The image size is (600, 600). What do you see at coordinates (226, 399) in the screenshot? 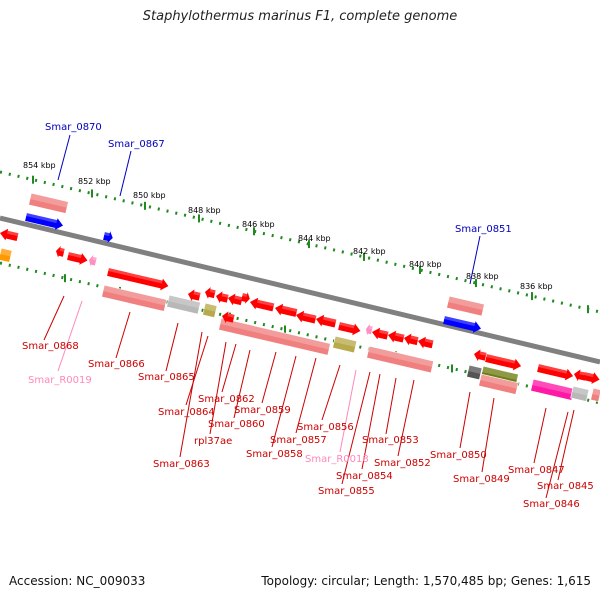
I see `gene-label: Smar_0862` at bounding box center [226, 399].